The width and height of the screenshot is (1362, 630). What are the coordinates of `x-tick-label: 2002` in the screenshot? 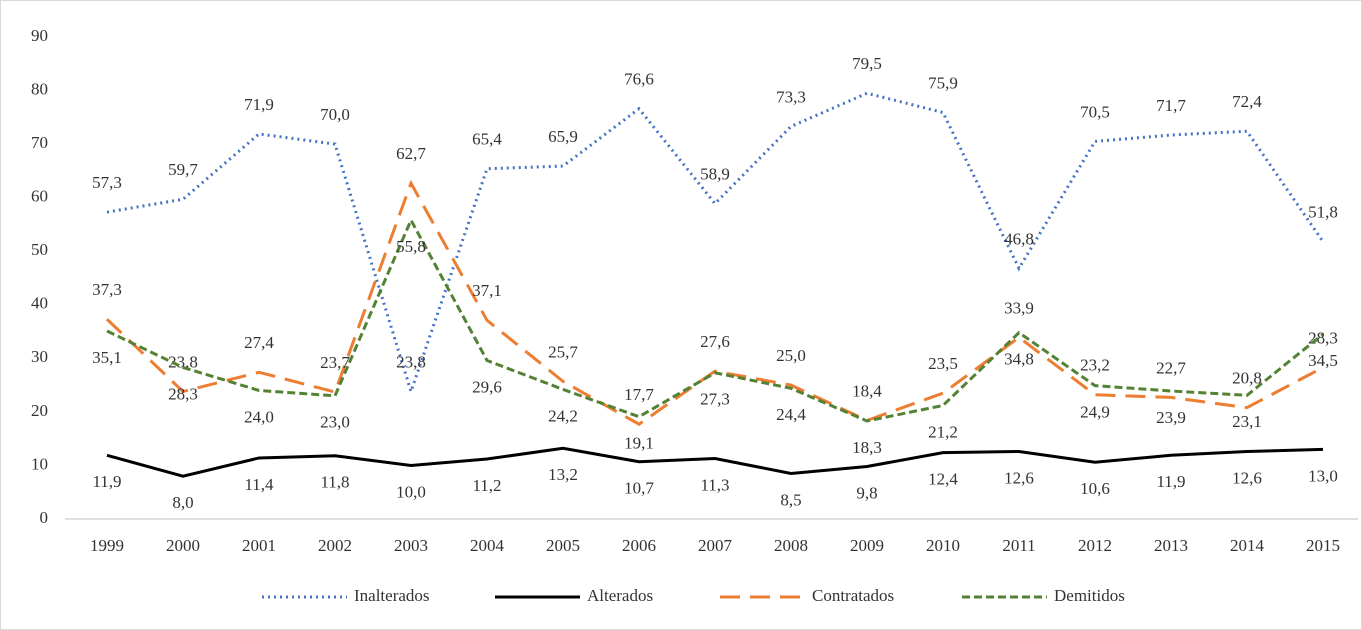 It's located at (335, 545).